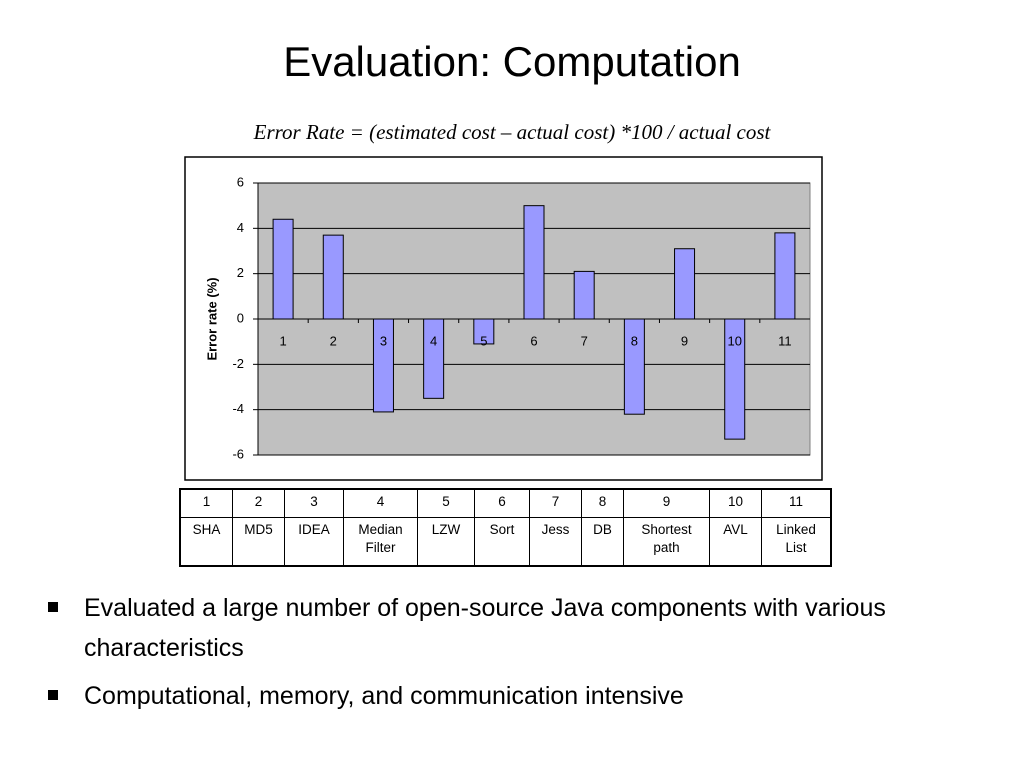  What do you see at coordinates (238, 363) in the screenshot?
I see `y-tick-label: -2` at bounding box center [238, 363].